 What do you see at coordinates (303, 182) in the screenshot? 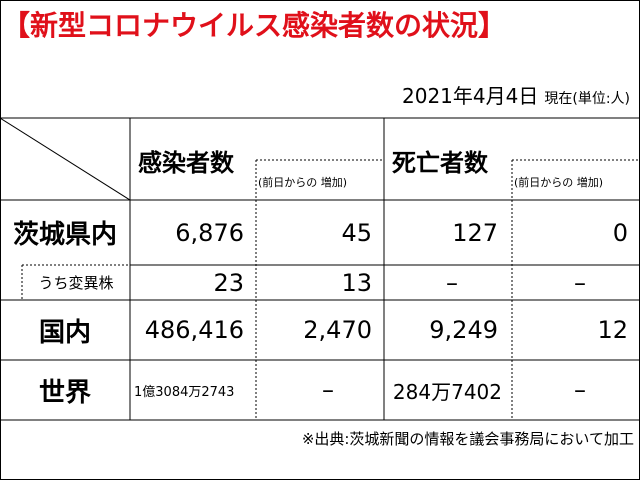
I see `header-infected-delta: (前日からの 増加)` at bounding box center [303, 182].